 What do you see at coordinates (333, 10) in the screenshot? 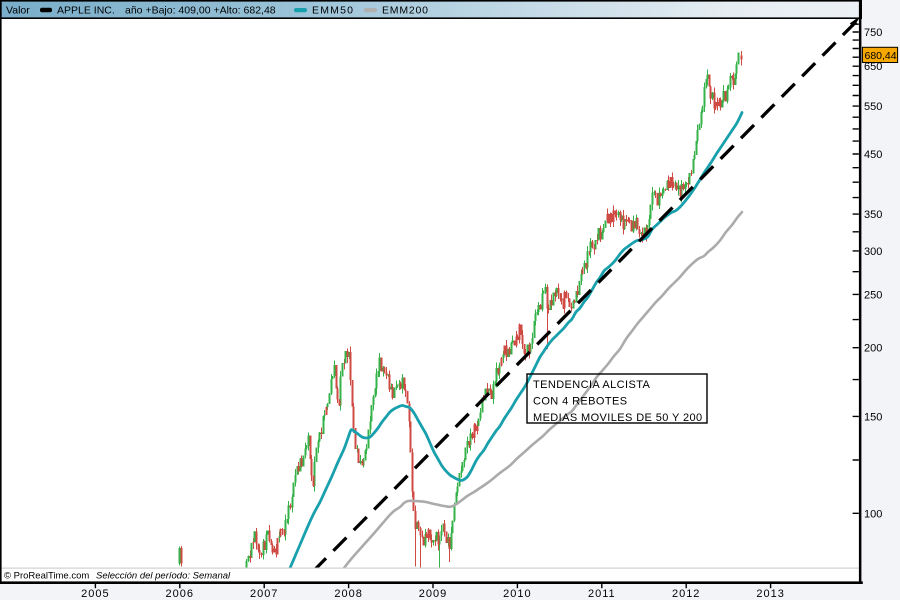
I see `svg-text: EMM50` at bounding box center [333, 10].